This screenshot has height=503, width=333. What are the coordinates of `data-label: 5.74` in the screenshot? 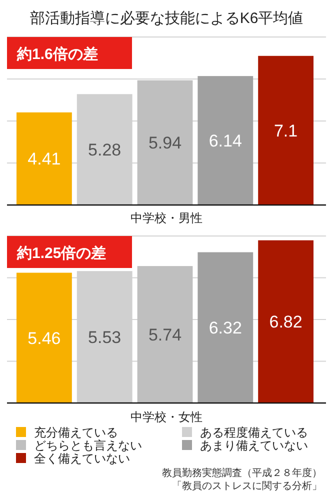 It's located at (165, 335).